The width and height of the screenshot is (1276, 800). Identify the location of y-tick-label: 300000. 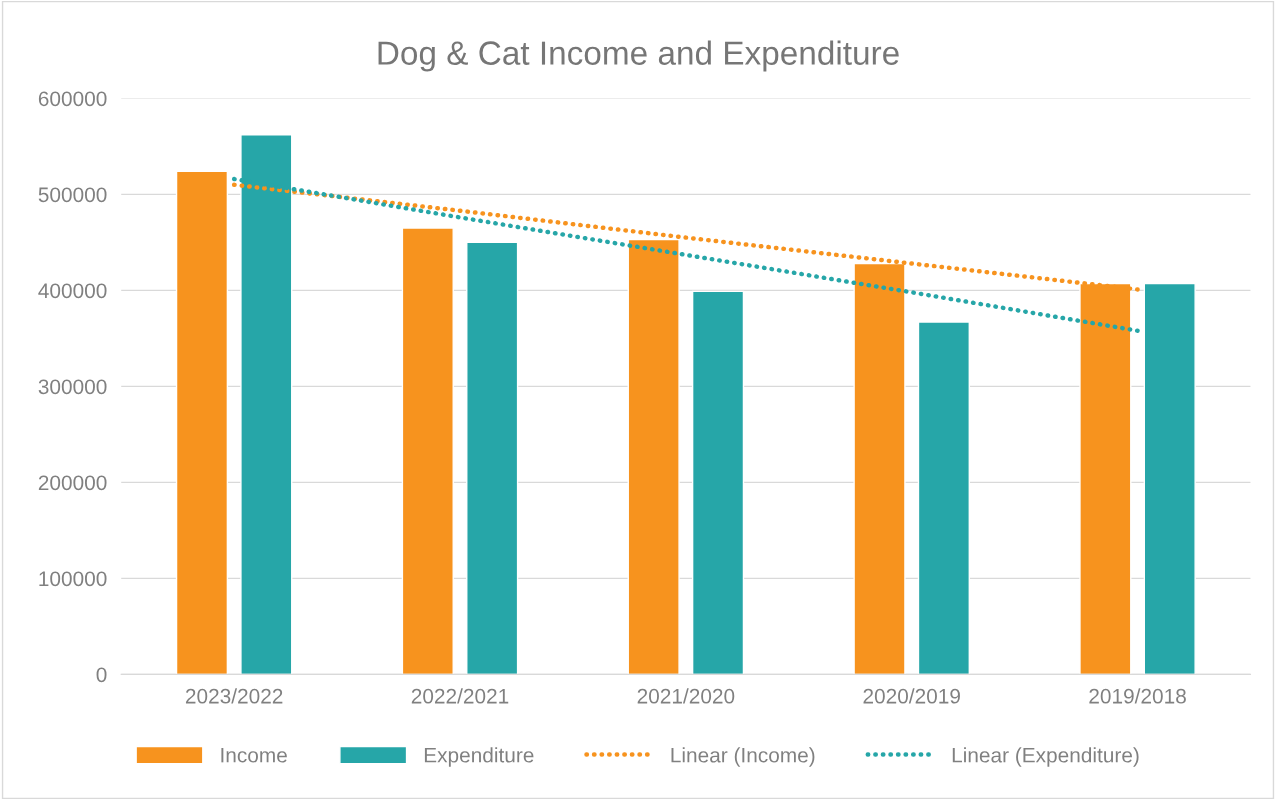
(72, 387).